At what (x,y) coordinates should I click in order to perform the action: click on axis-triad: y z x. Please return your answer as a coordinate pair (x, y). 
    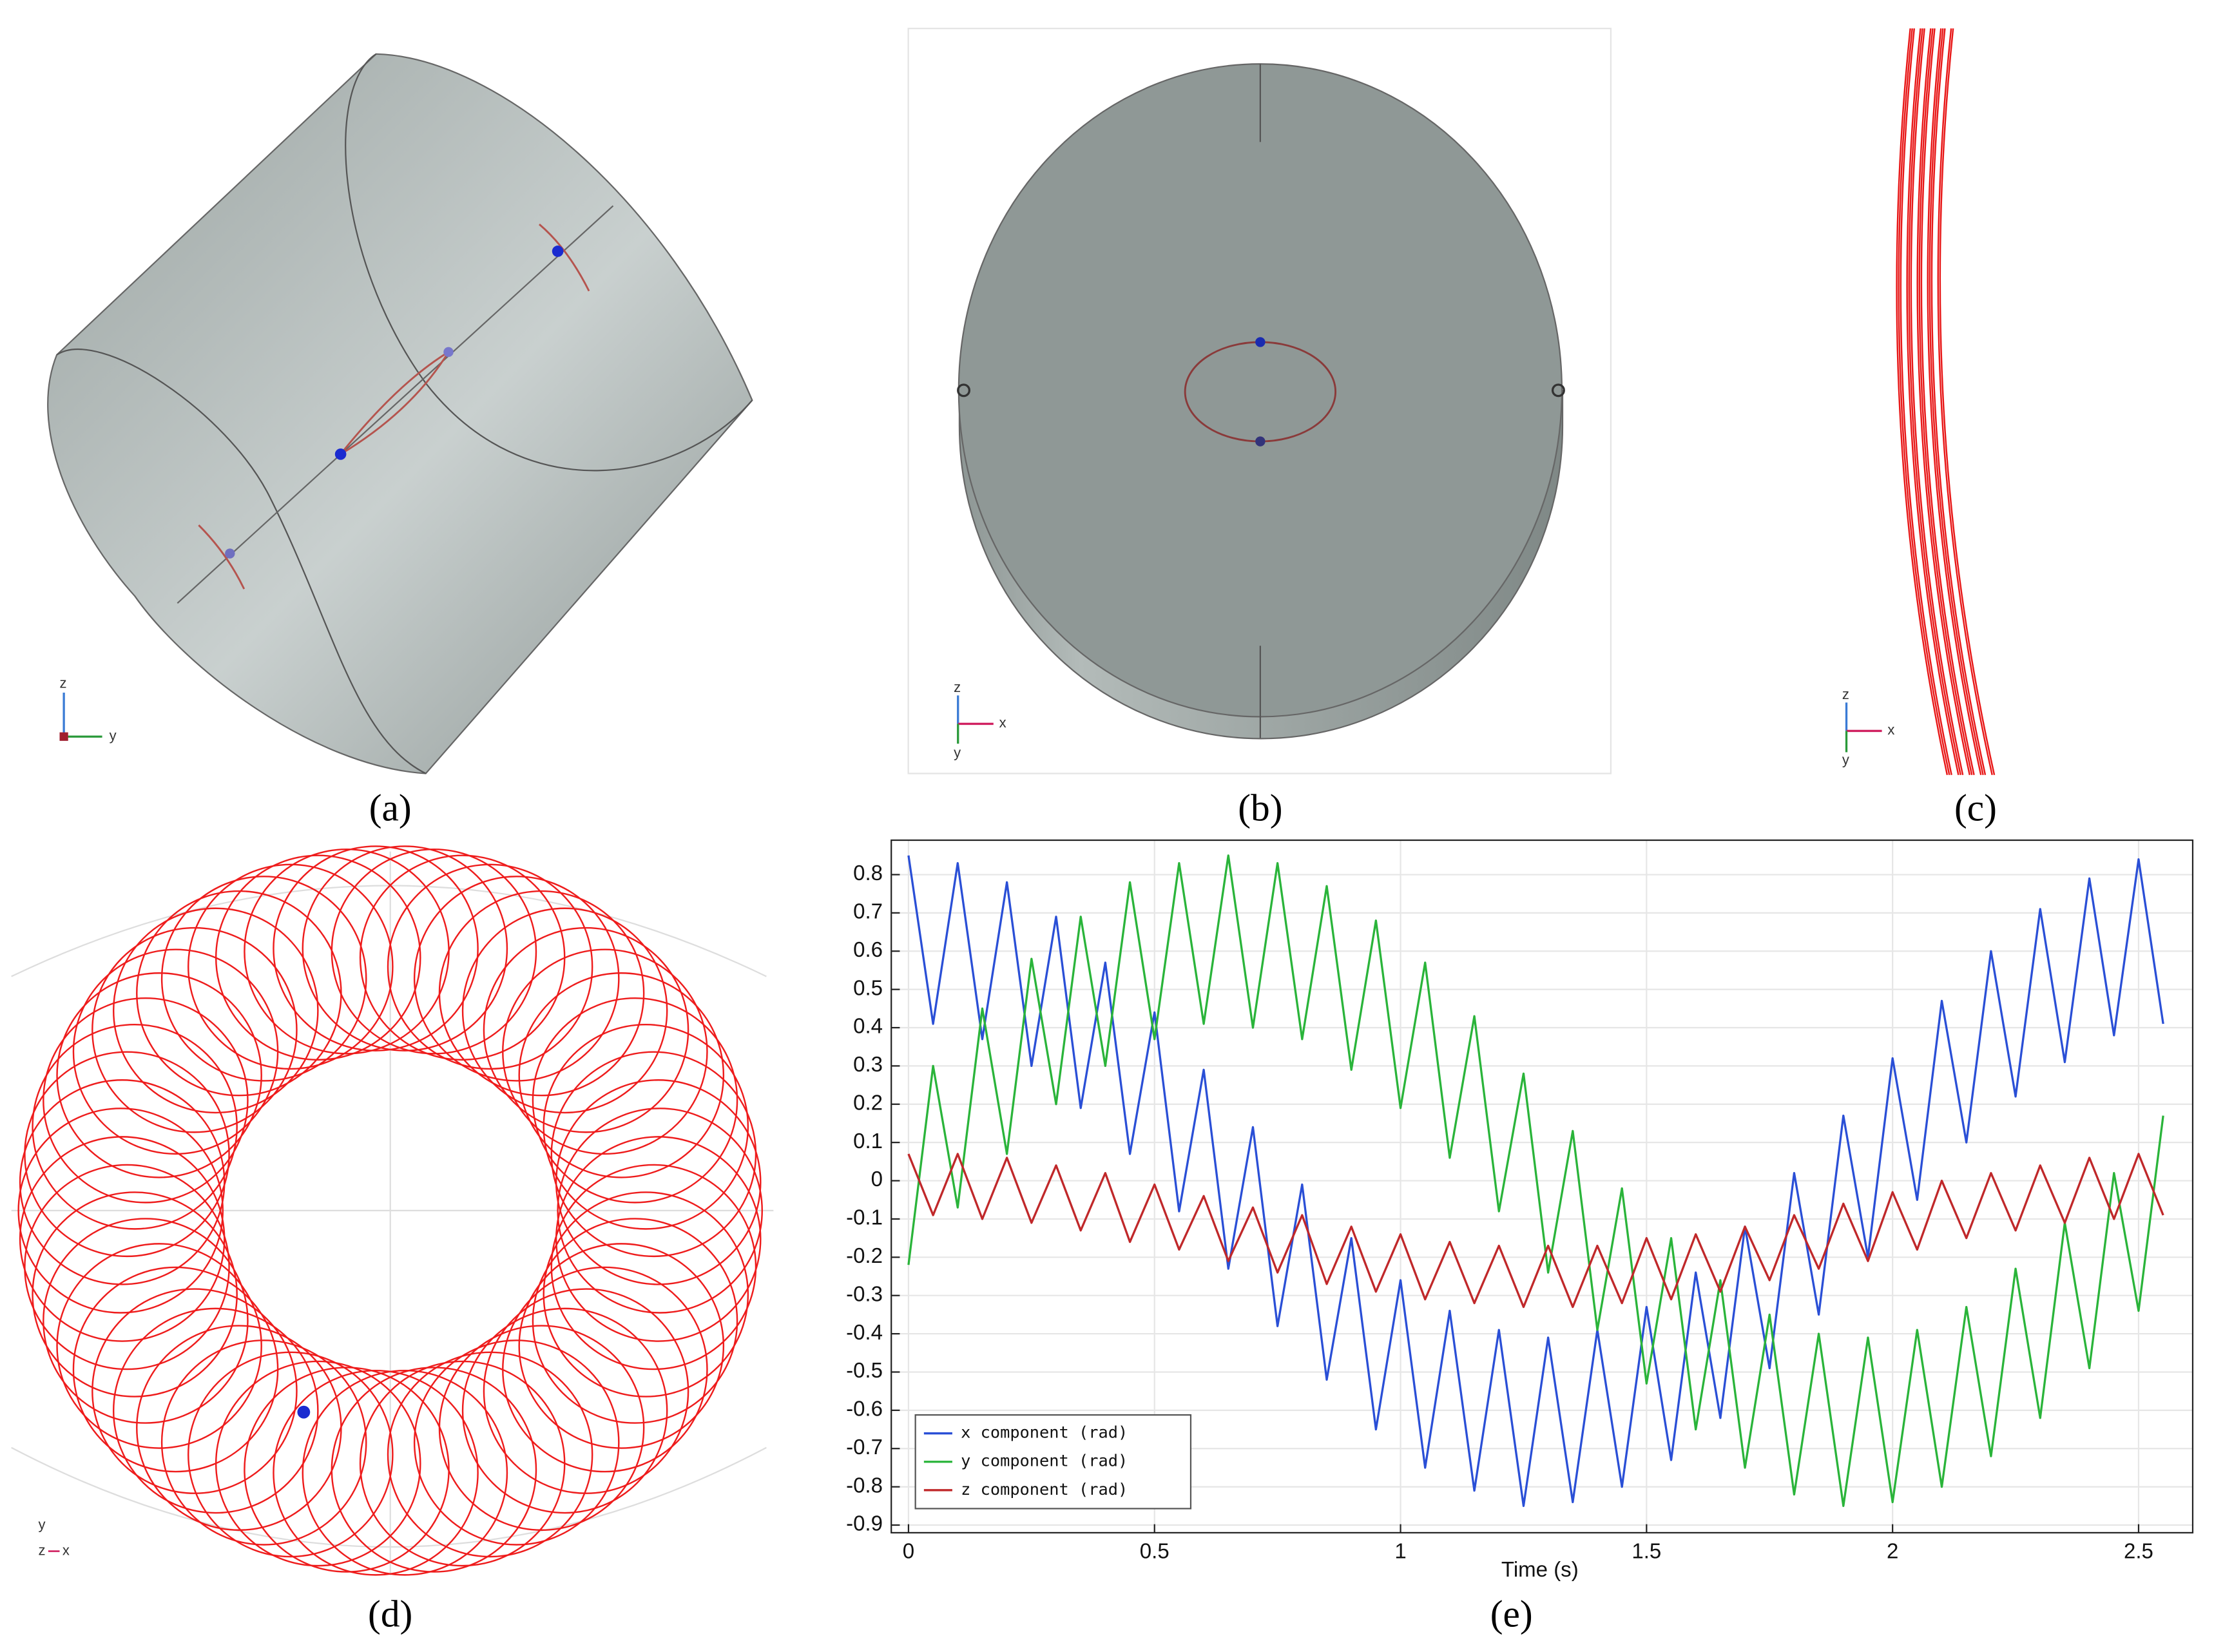
    Looking at the image, I should click on (54, 1538).